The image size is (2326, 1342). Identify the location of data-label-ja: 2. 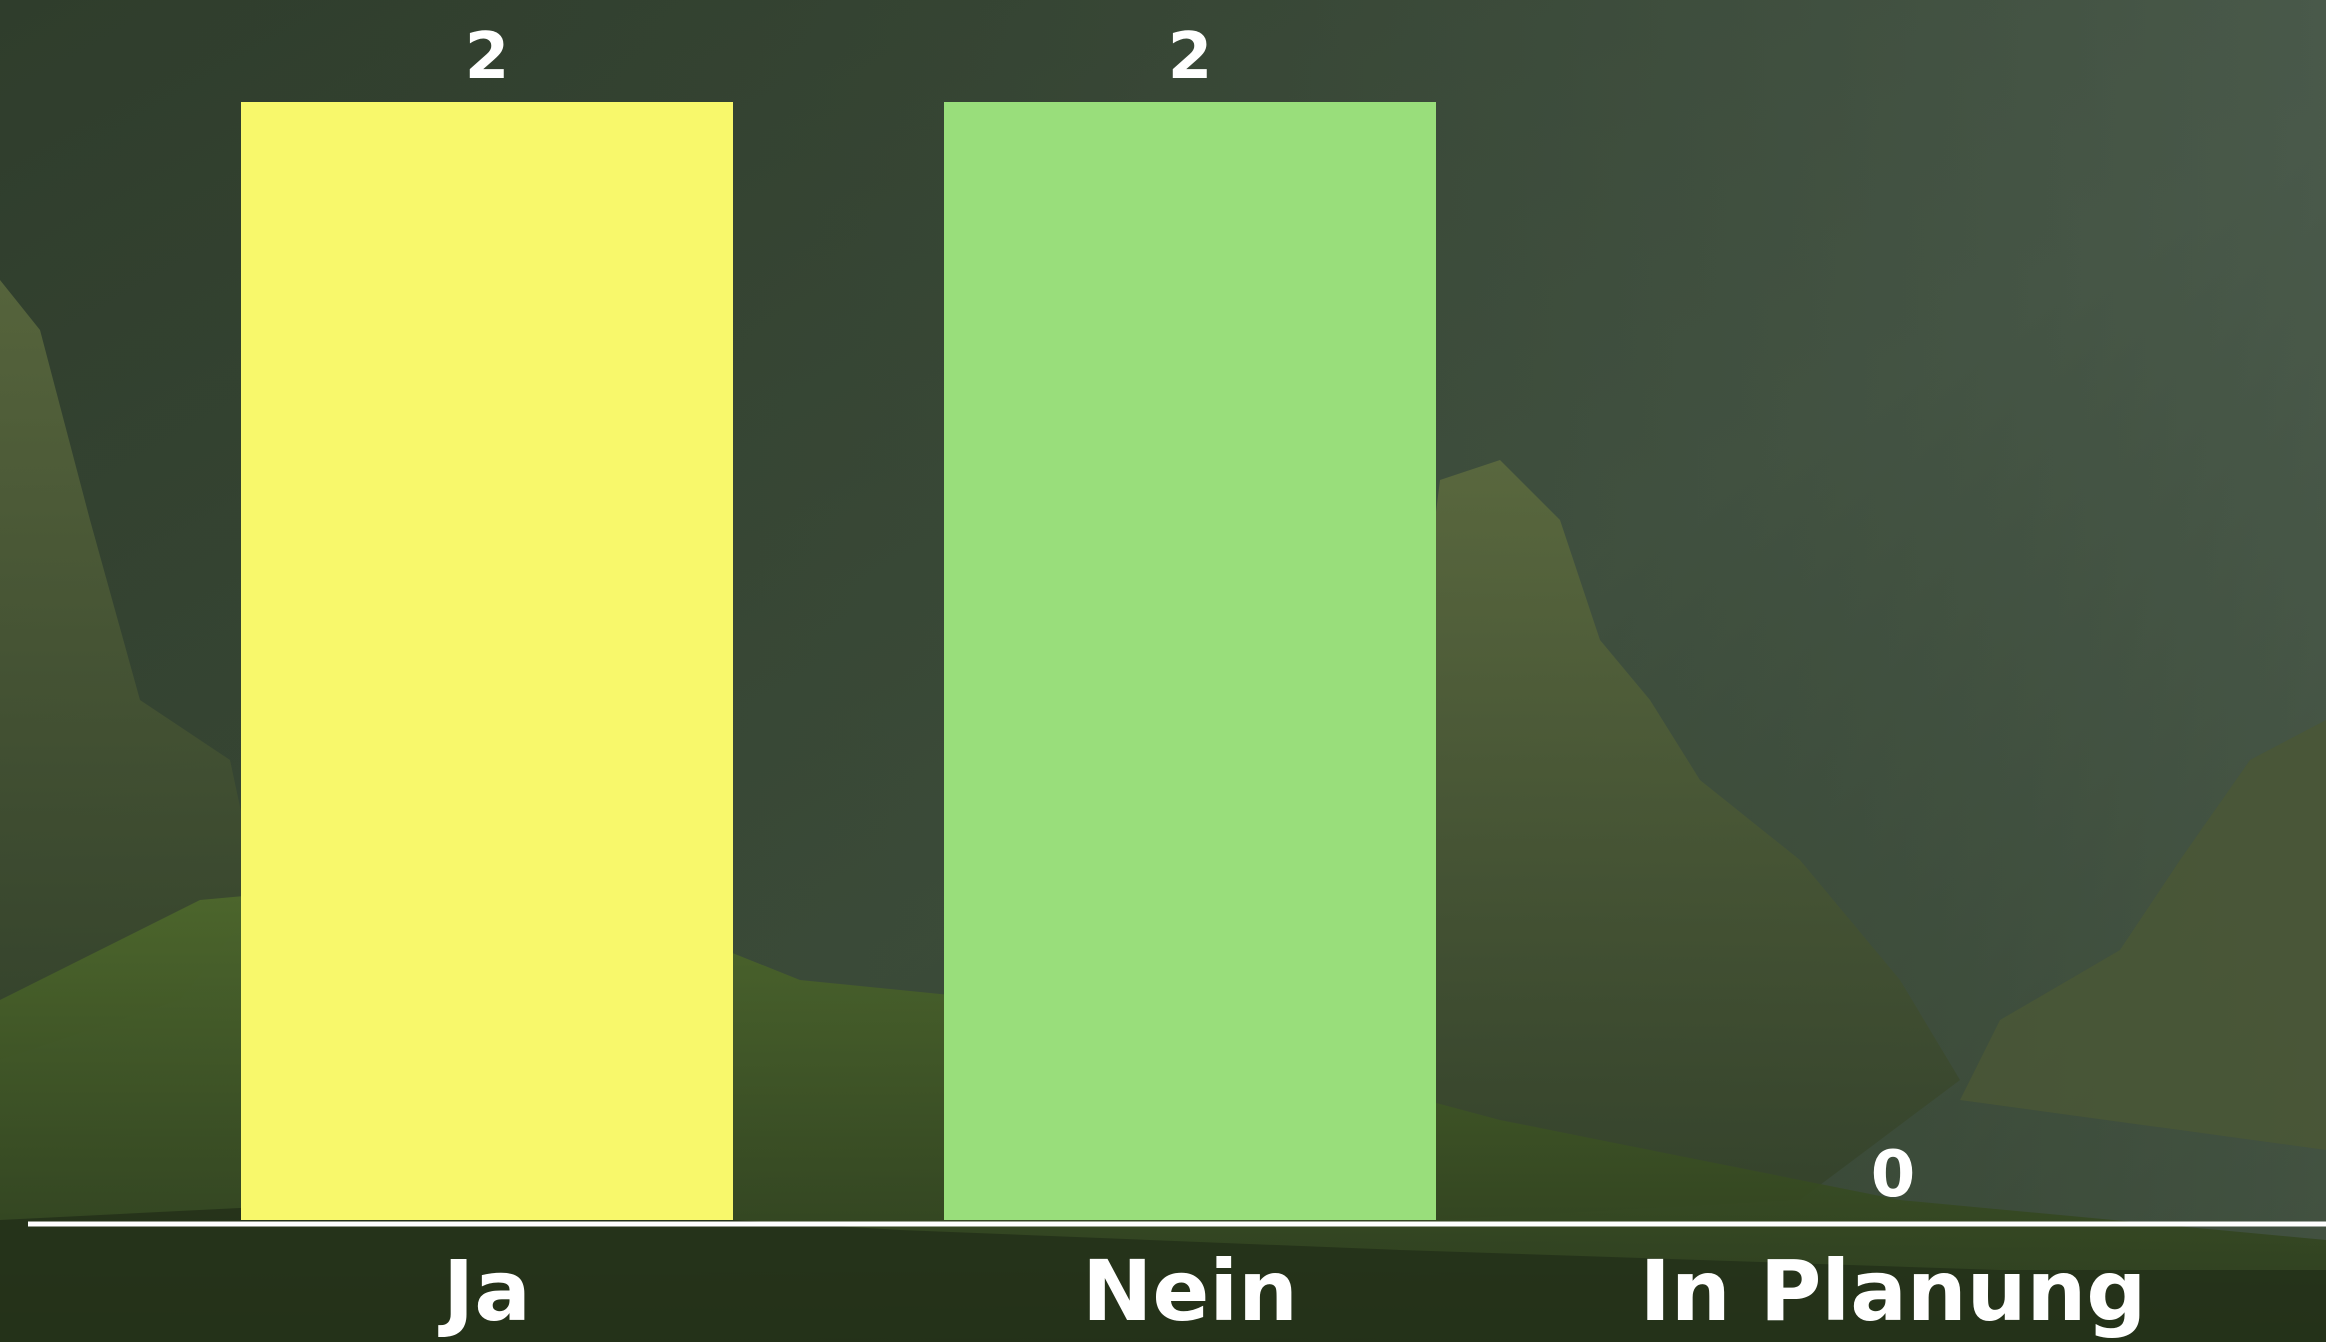
(487, 57).